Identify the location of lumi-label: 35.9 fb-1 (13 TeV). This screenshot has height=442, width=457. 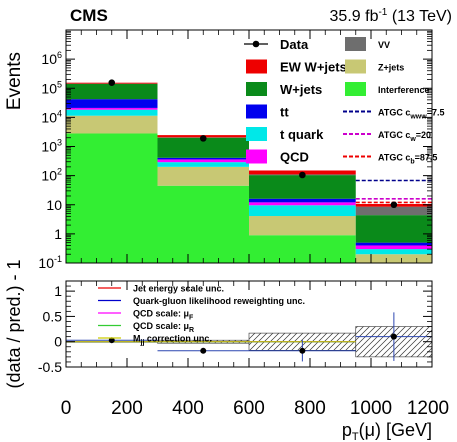
(391, 16).